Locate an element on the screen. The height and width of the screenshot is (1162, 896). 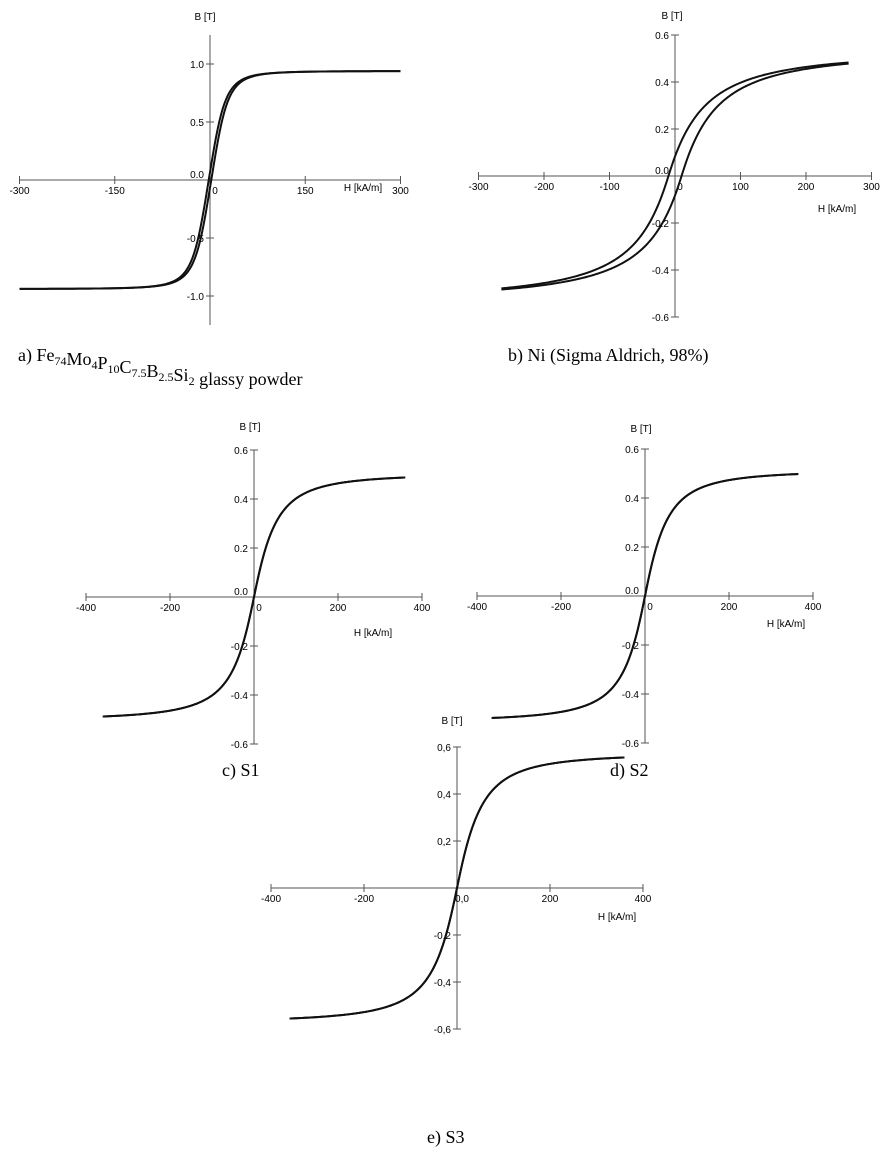
formula-element: B is located at coordinates (153, 371).